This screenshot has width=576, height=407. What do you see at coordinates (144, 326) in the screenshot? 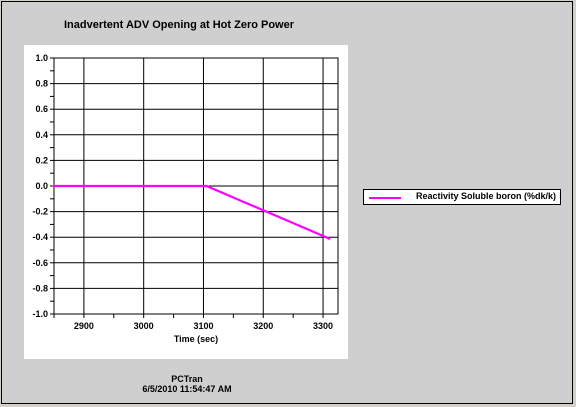
I see `x-tick-label: 3000` at bounding box center [144, 326].